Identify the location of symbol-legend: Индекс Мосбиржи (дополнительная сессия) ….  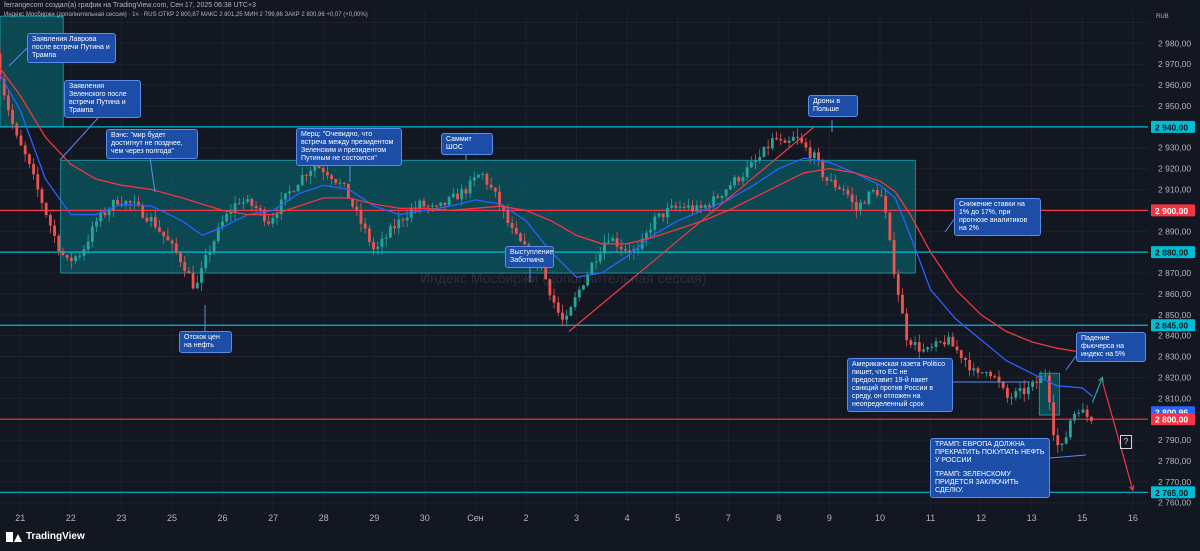
(186, 15).